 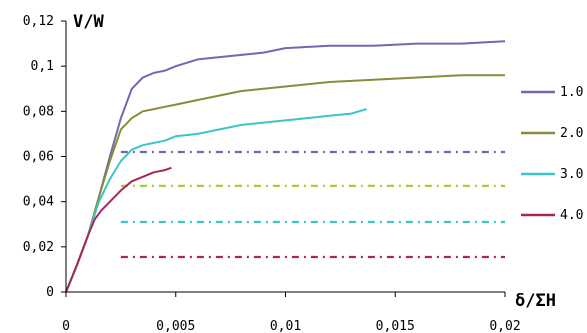 What do you see at coordinates (38, 202) in the screenshot?
I see `y-tick-label: 0,04` at bounding box center [38, 202].